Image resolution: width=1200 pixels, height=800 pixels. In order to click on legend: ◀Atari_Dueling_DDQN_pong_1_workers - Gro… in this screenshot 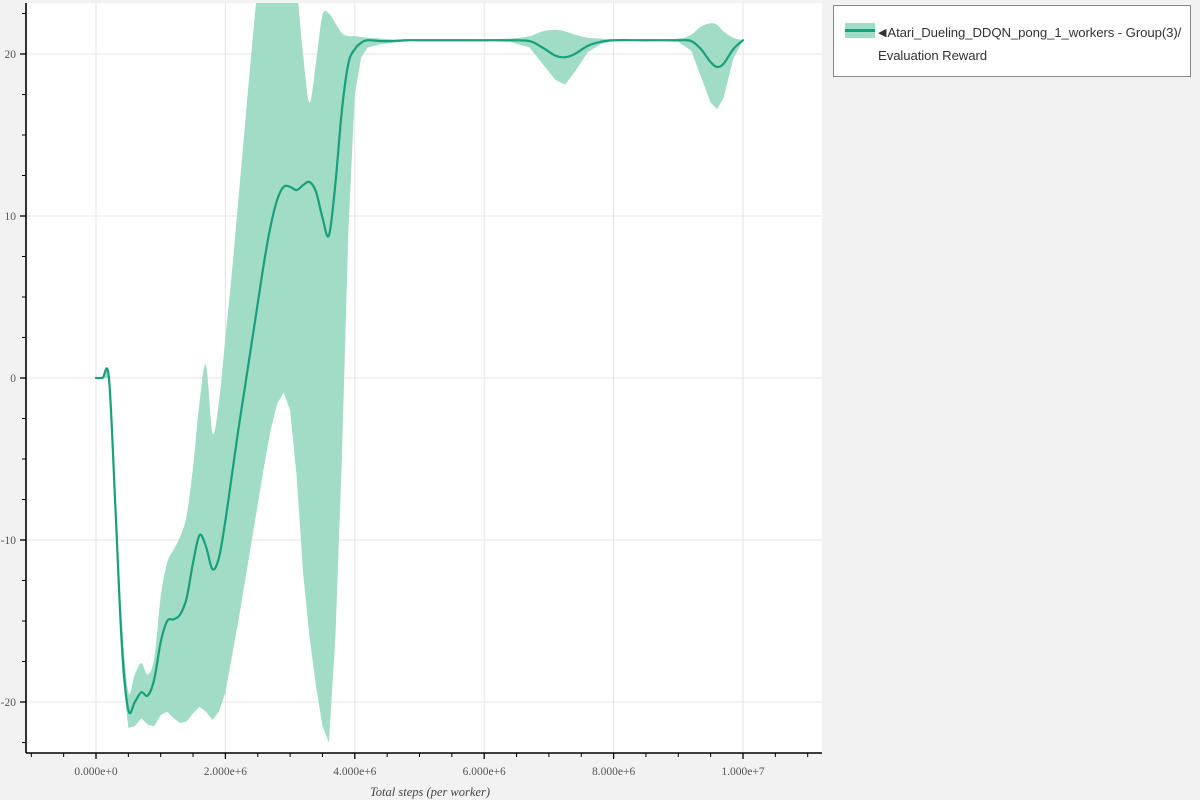, I will do `click(1012, 41)`.